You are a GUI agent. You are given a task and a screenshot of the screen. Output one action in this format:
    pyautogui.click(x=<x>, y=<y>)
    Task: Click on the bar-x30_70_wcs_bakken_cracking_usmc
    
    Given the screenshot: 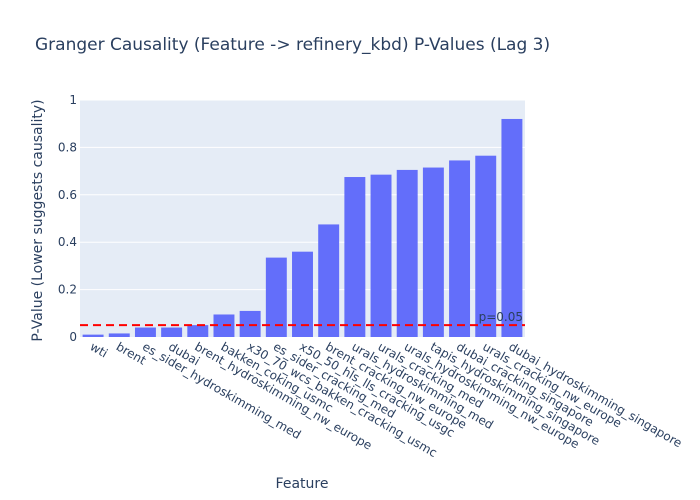 What is the action you would take?
    pyautogui.click(x=250, y=323)
    